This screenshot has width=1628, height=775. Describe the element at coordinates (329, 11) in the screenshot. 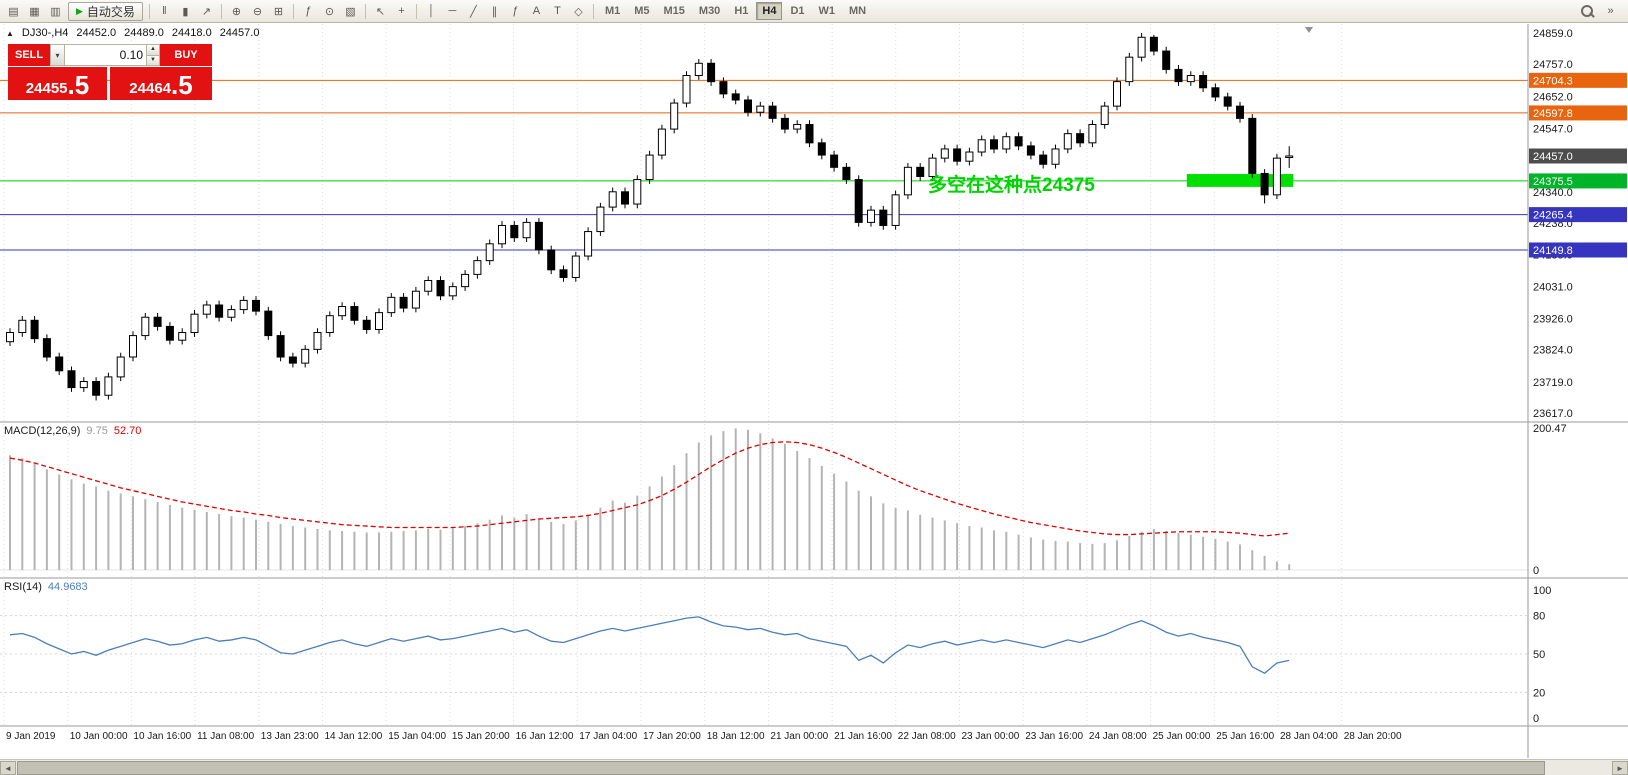

I see `periods-icon: ⊙` at that location.